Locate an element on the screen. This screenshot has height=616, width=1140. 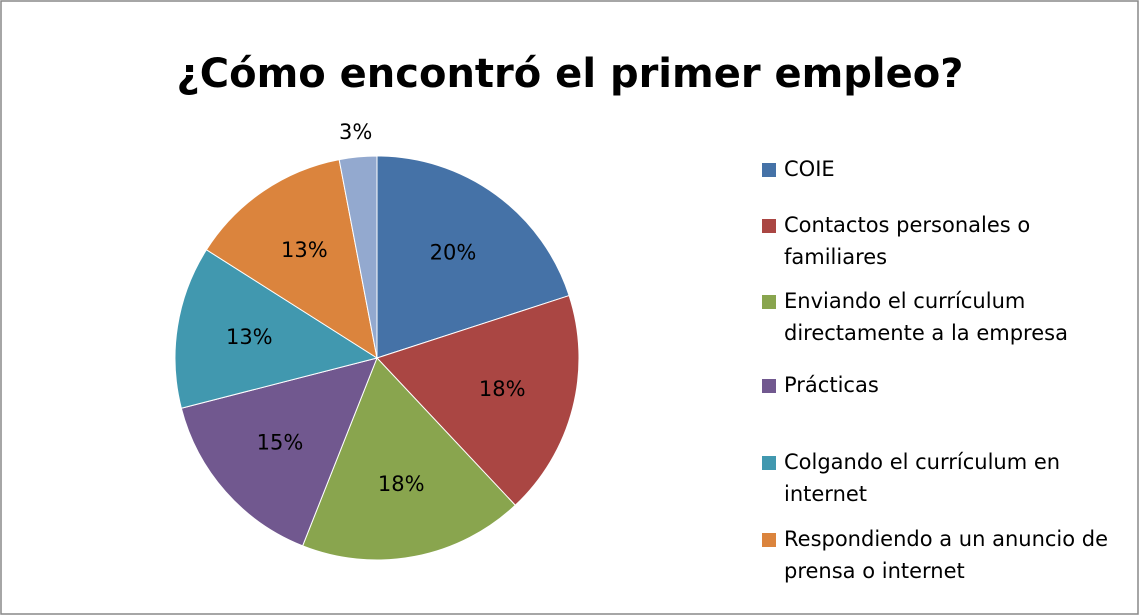
legend-label: Prácticas is located at coordinates (831, 385).